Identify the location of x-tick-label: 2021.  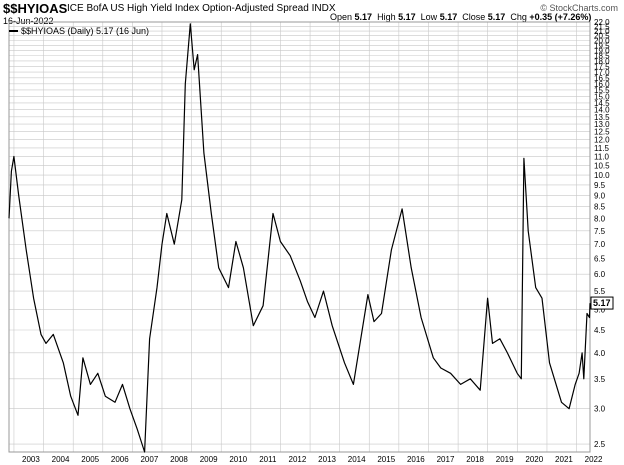
(564, 459).